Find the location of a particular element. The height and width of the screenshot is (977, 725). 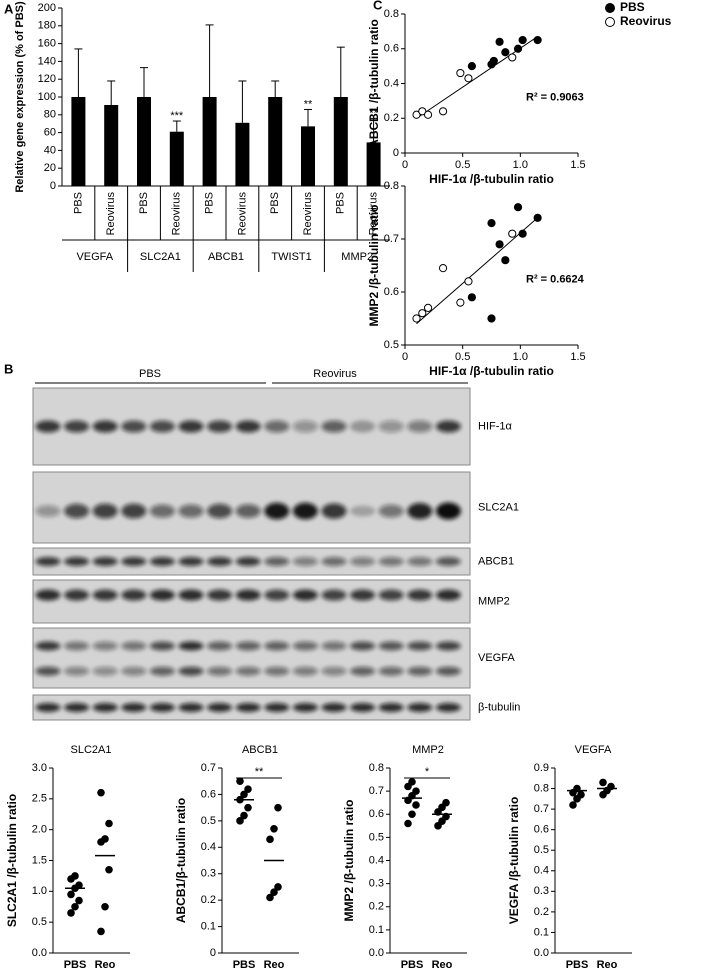

y-tick-label: 0 is located at coordinates (213, 953).